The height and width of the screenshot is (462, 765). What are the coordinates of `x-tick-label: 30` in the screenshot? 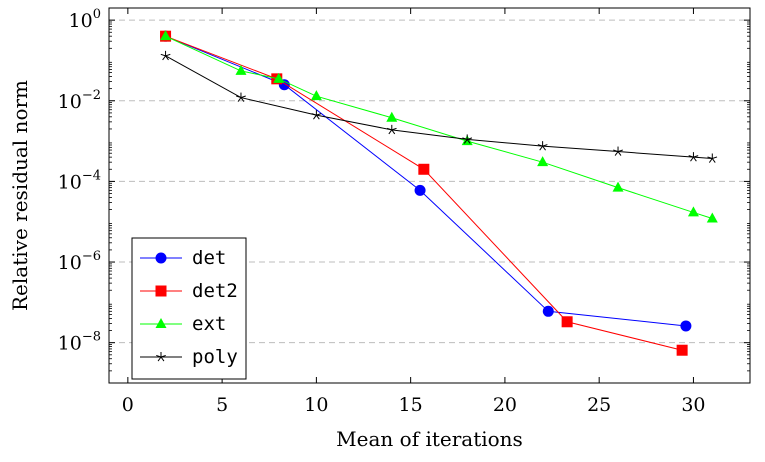 It's located at (693, 405).